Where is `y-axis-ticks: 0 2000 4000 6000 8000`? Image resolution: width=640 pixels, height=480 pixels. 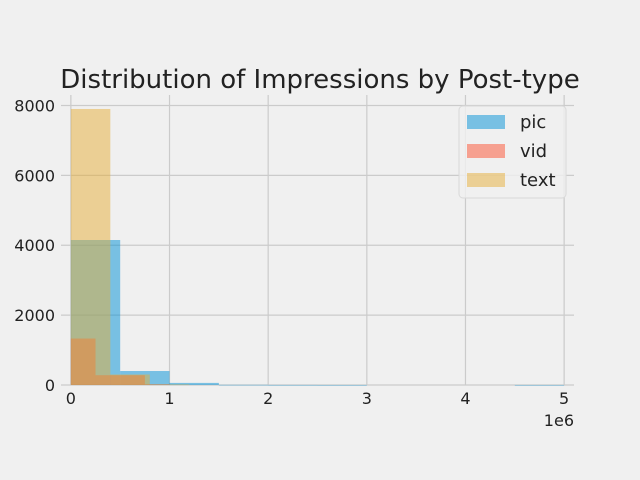
y-axis-ticks: 0 2000 4000 6000 8000 is located at coordinates (34, 245).